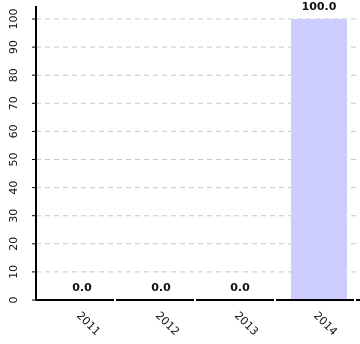  Describe the element at coordinates (246, 323) in the screenshot. I see `x-tick-label-2013: 2013` at that location.